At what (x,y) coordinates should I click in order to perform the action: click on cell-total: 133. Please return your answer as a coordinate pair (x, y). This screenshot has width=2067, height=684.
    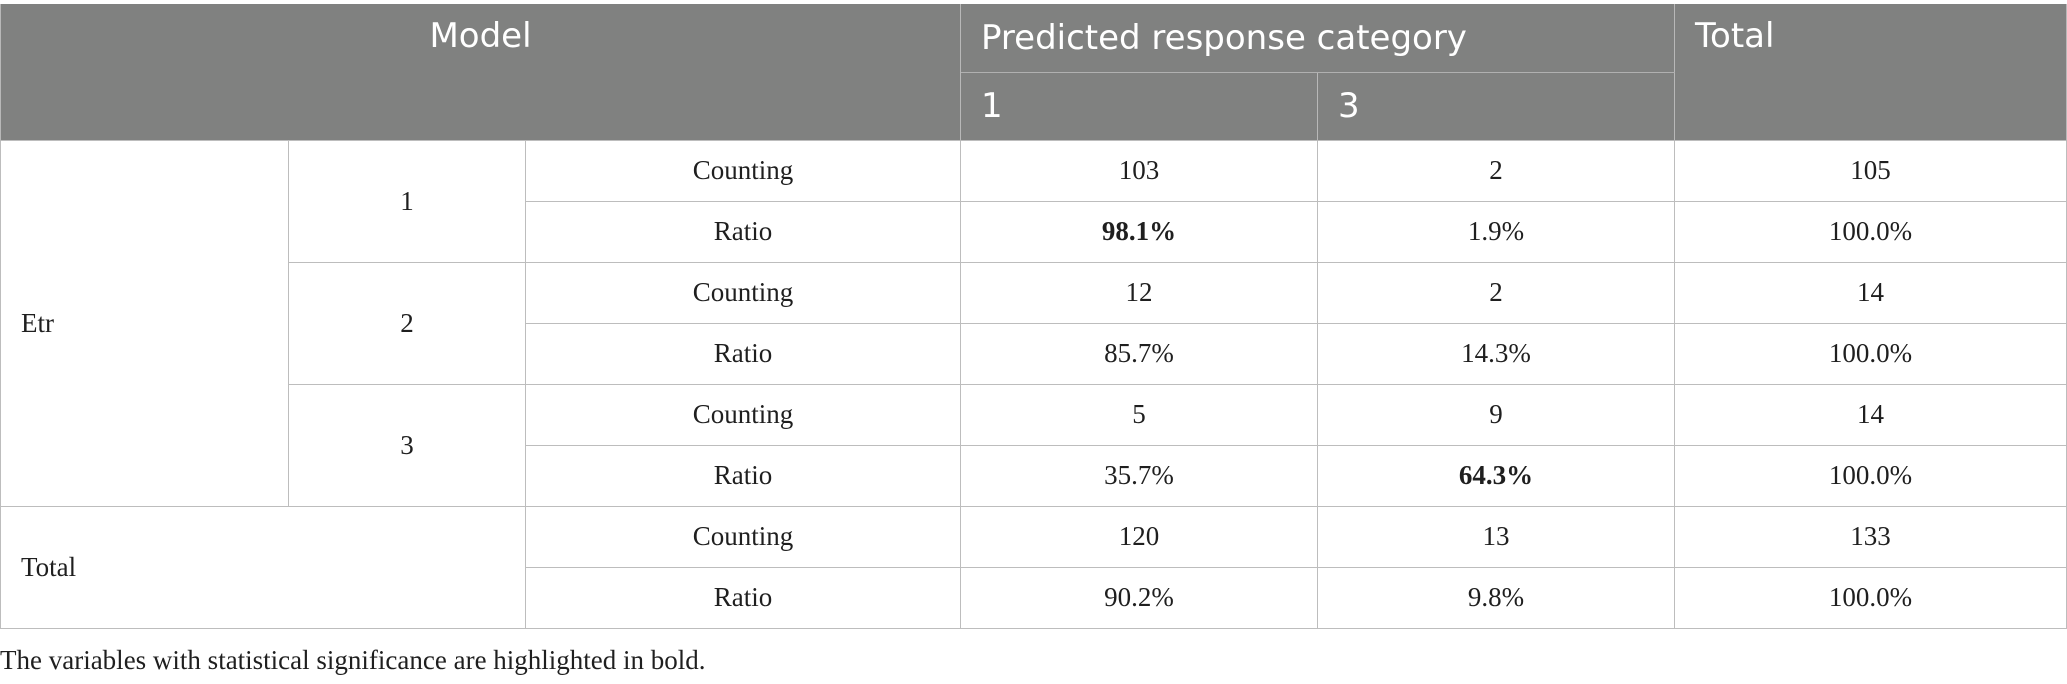
    Looking at the image, I should click on (1870, 536).